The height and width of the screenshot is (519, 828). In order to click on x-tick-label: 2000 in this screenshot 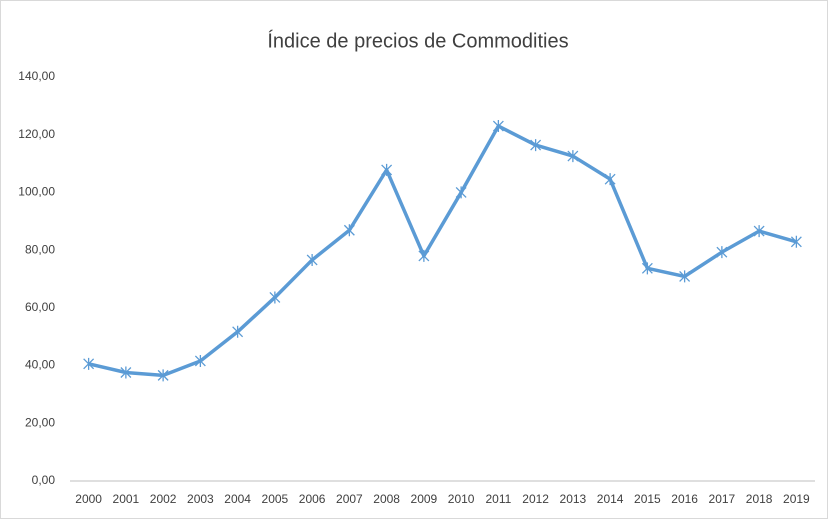, I will do `click(88, 499)`.